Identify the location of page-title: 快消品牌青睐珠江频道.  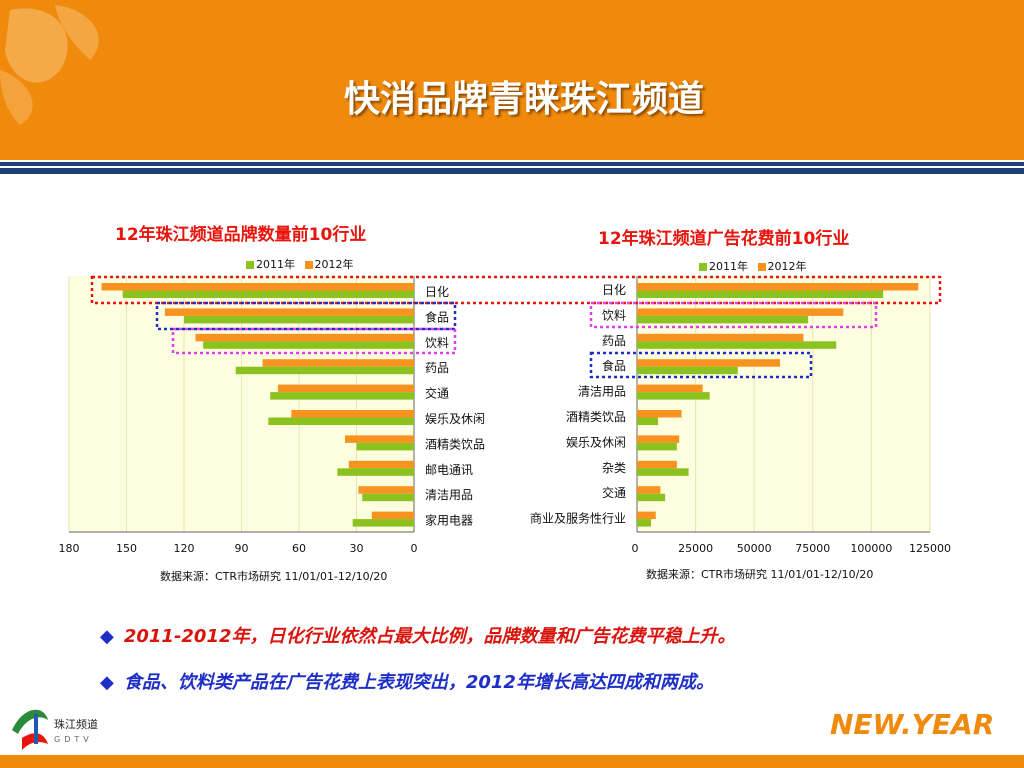
(523, 99).